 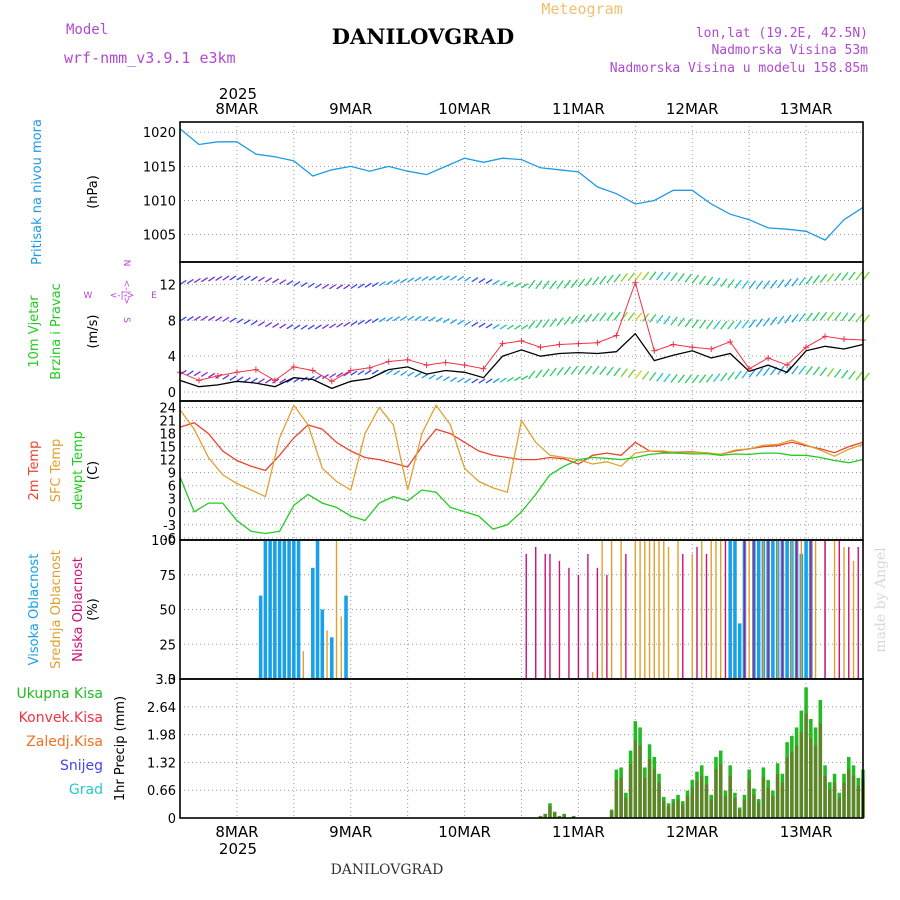 What do you see at coordinates (167, 285) in the screenshot?
I see `y-tick-label: 12` at bounding box center [167, 285].